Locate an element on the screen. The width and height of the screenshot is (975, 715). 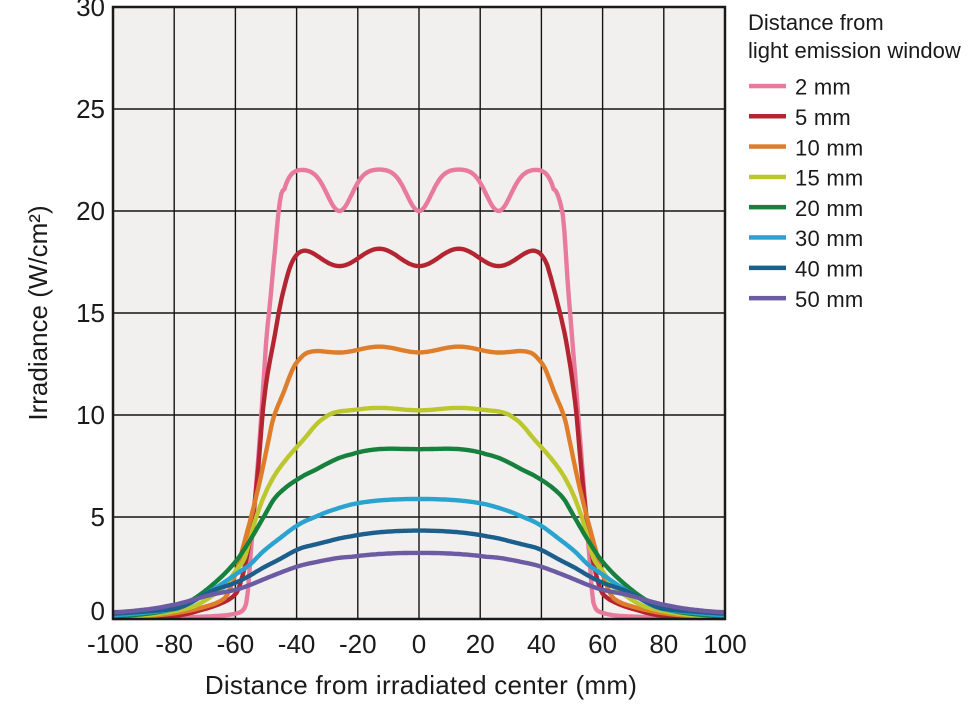
svg-text: 50 mm is located at coordinates (829, 299).